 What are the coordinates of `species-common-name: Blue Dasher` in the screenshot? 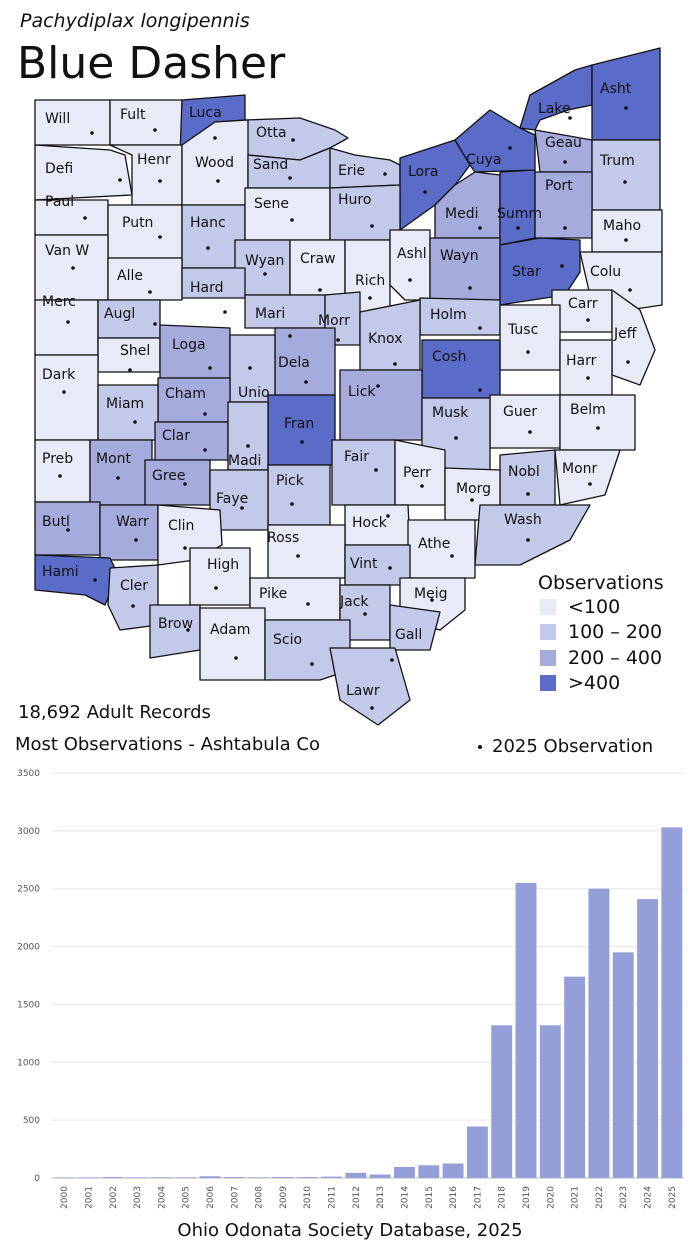 It's located at (151, 63).